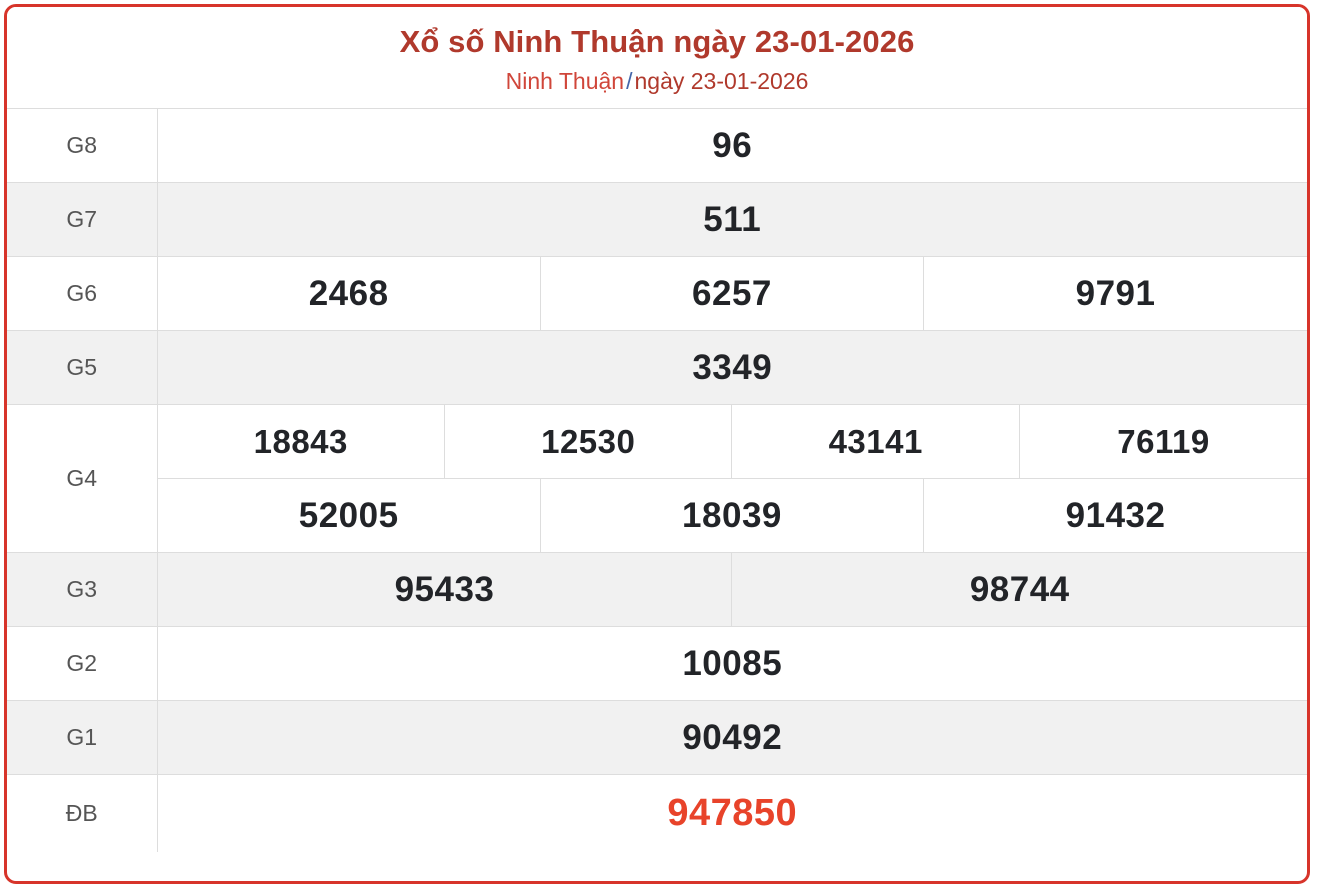 This screenshot has height=892, width=1318. Describe the element at coordinates (82, 367) in the screenshot. I see `prize-label-g5: G5` at that location.